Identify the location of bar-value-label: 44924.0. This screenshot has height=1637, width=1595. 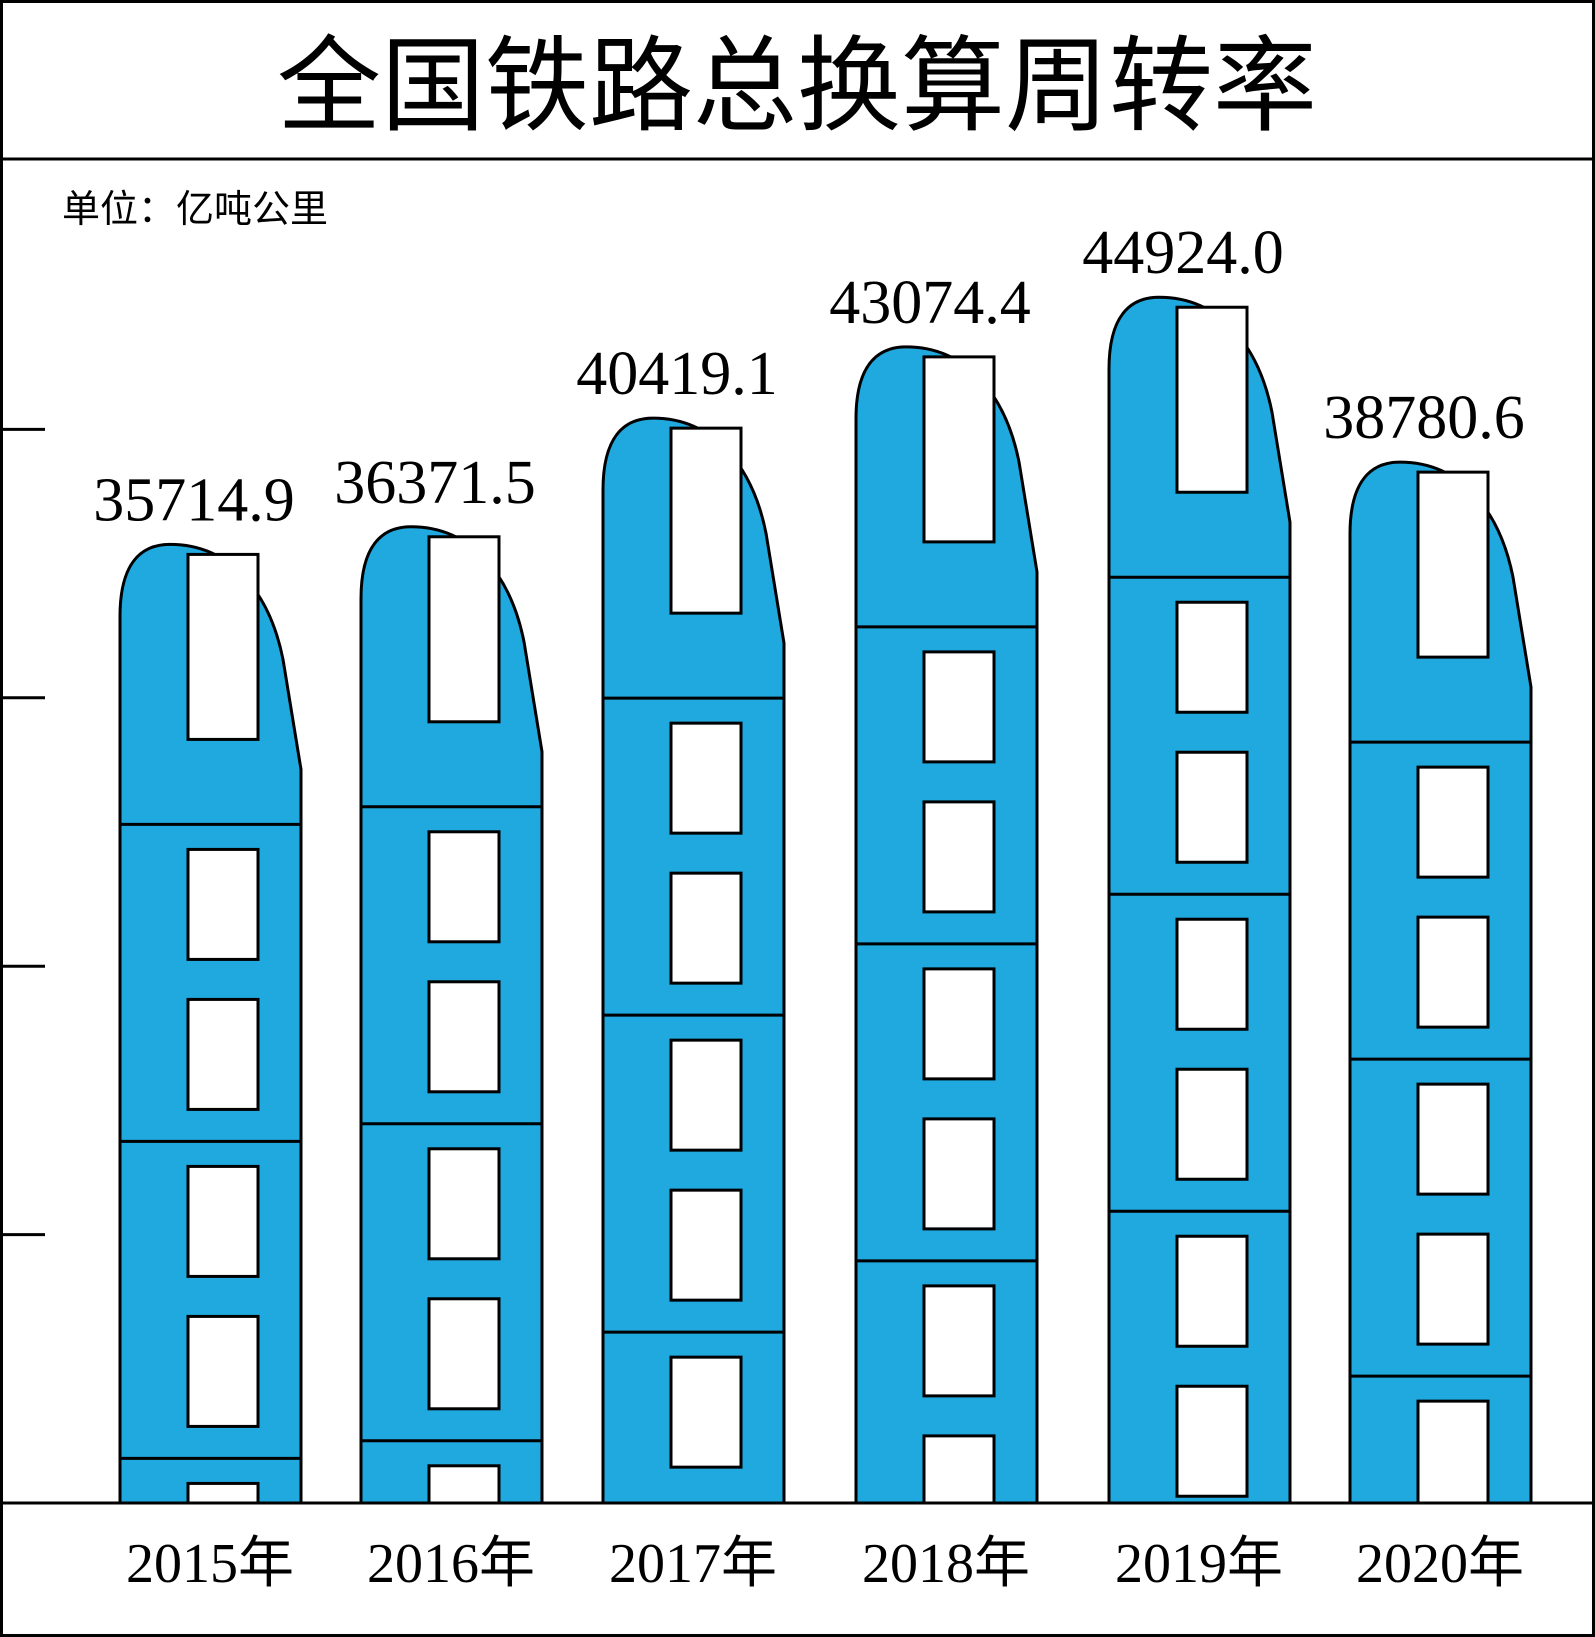
(1183, 253).